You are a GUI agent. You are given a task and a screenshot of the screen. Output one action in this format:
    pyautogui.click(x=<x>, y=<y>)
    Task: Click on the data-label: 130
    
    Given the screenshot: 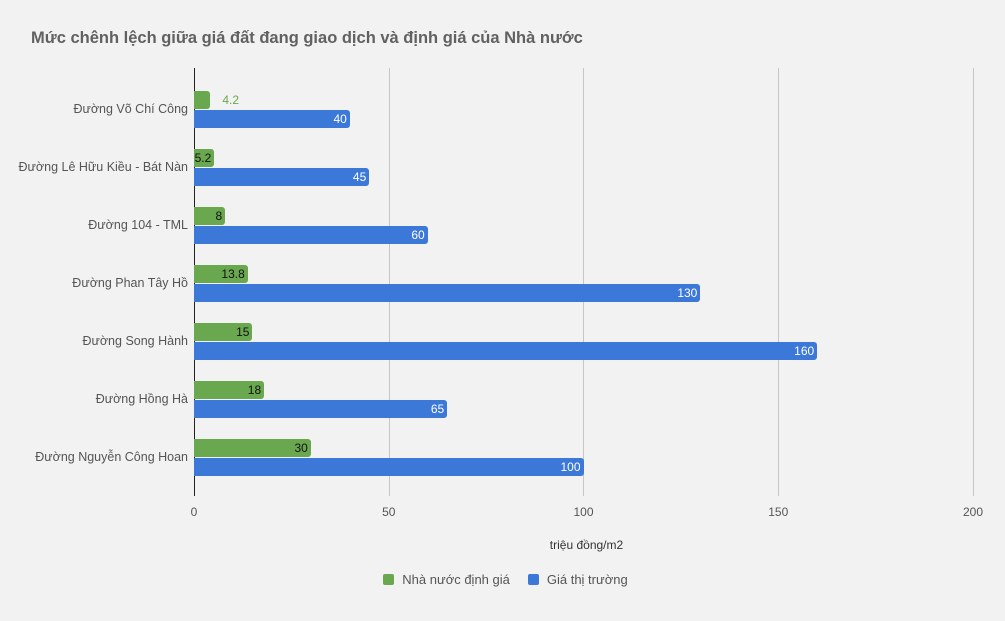 What is the action you would take?
    pyautogui.click(x=687, y=292)
    